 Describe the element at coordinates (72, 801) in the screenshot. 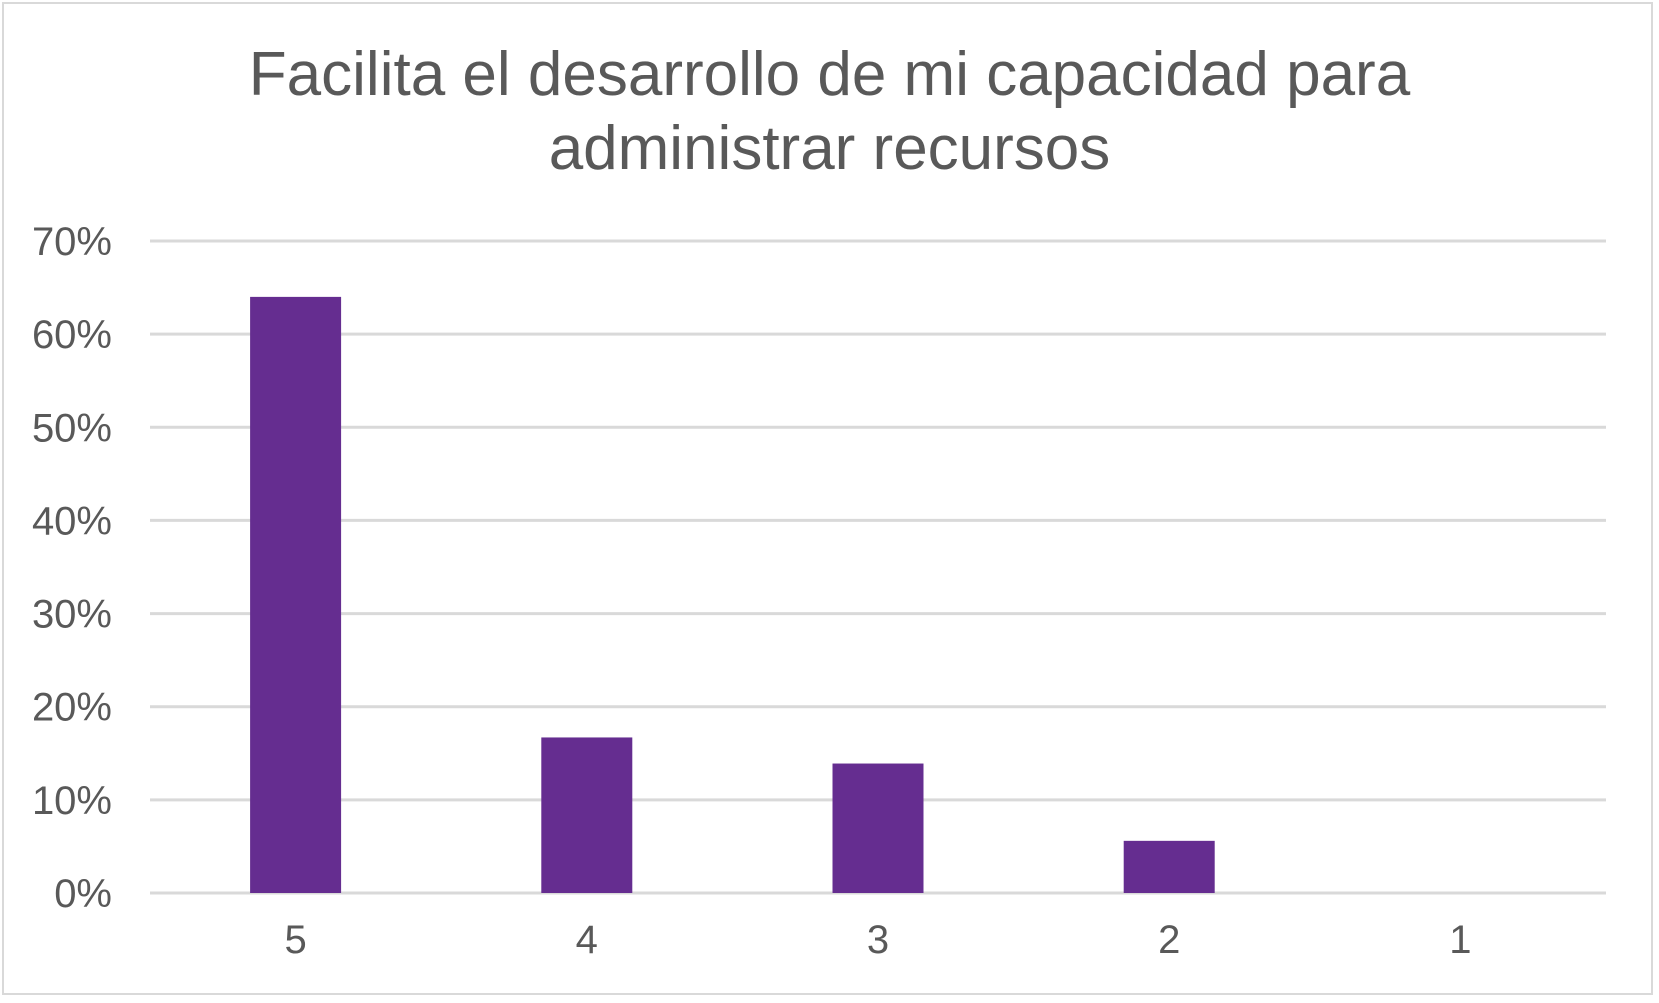

I see `y-tick-label: 10%` at that location.